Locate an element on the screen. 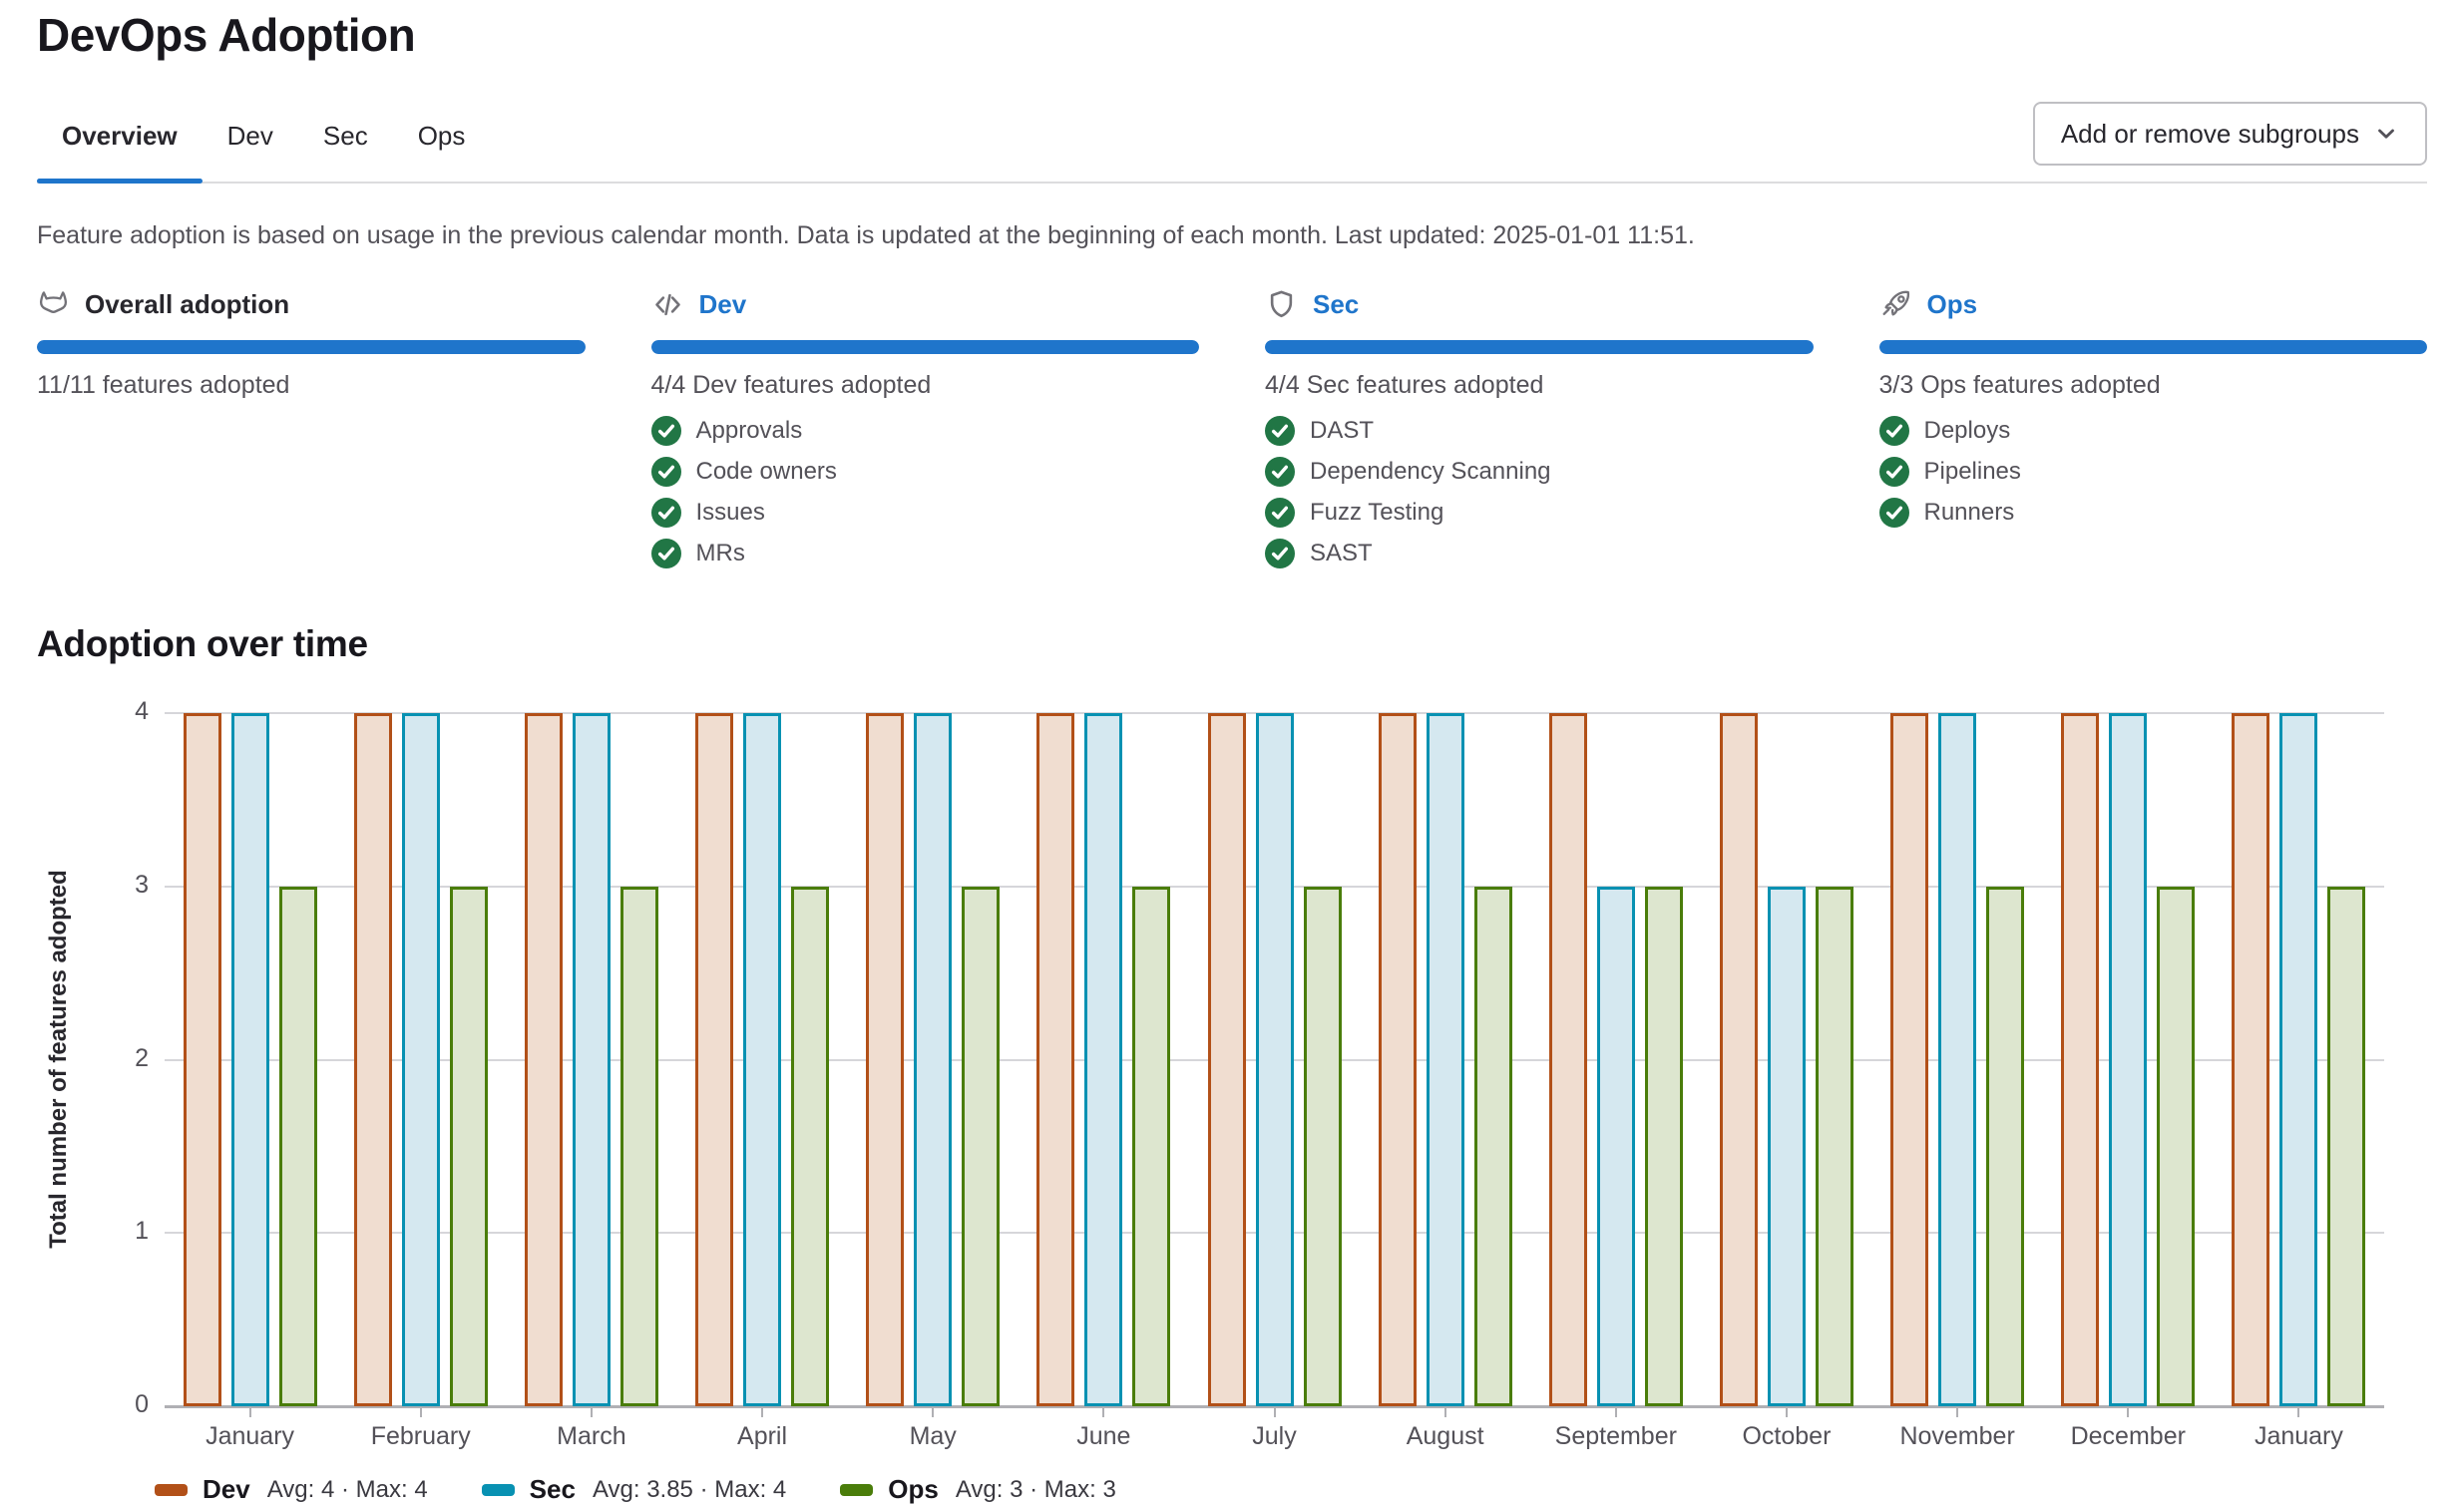  card-title-overall-adoption: Overall adoption is located at coordinates (187, 303).